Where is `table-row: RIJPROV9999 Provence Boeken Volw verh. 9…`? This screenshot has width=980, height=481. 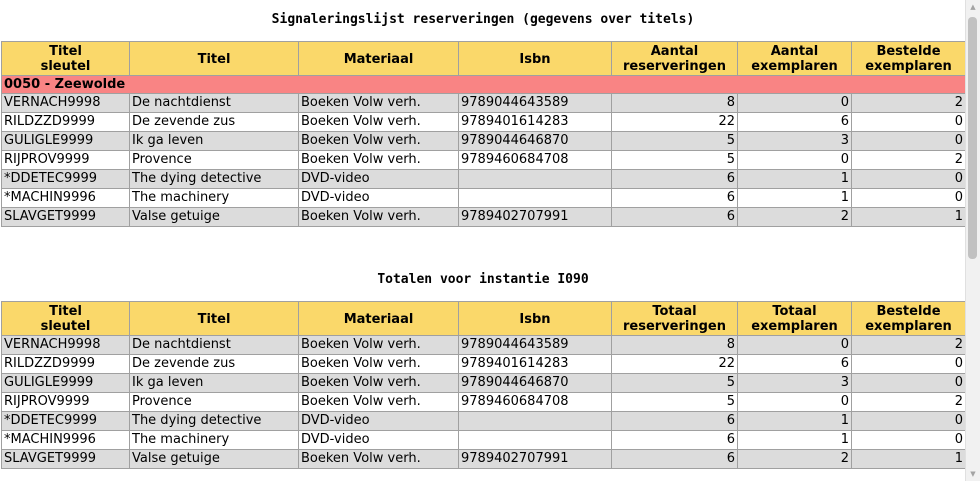 table-row: RIJPROV9999 Provence Boeken Volw verh. 9… is located at coordinates (483, 160).